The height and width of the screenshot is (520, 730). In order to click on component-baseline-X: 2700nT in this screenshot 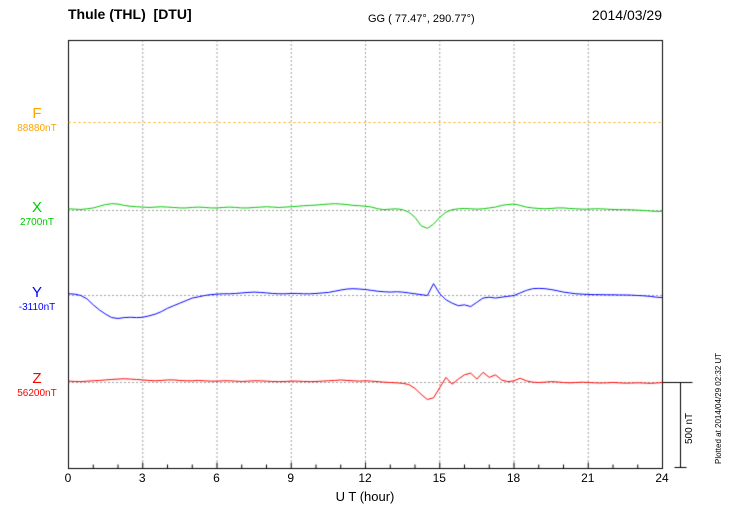, I will do `click(37, 222)`.